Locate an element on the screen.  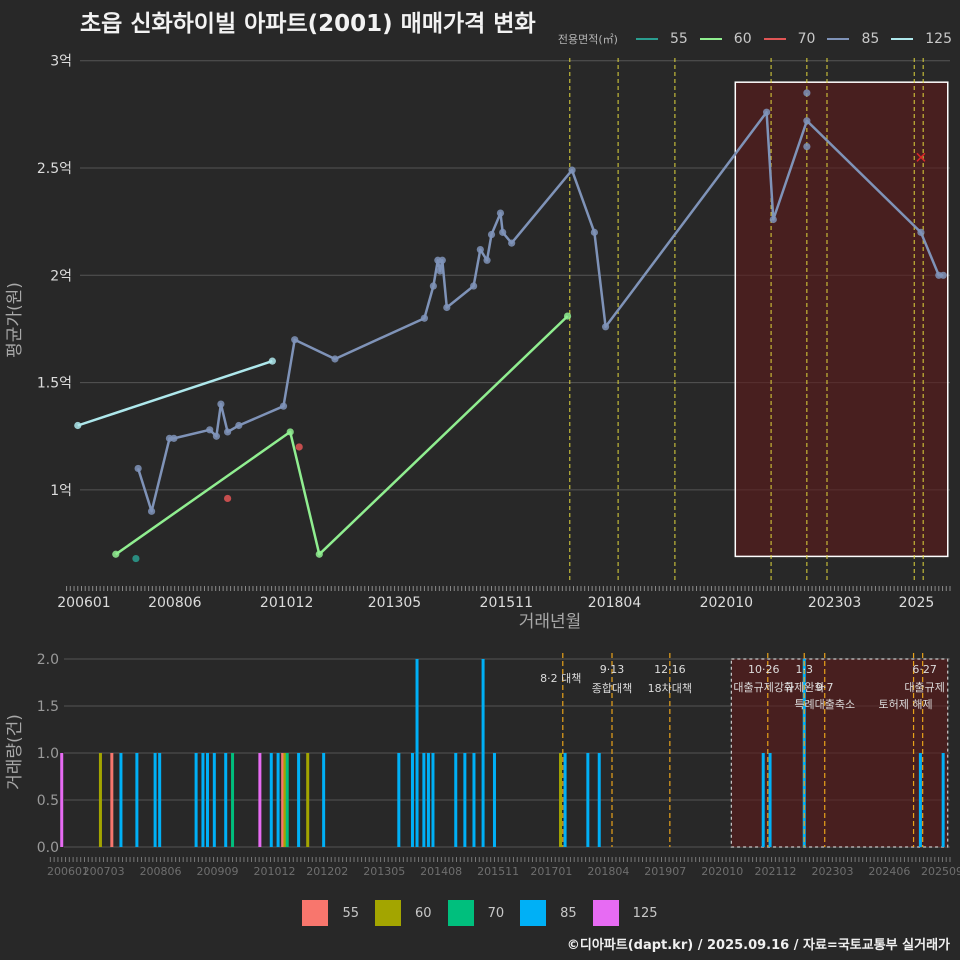
volume-x-tick-label: 200806 is located at coordinates (161, 871).